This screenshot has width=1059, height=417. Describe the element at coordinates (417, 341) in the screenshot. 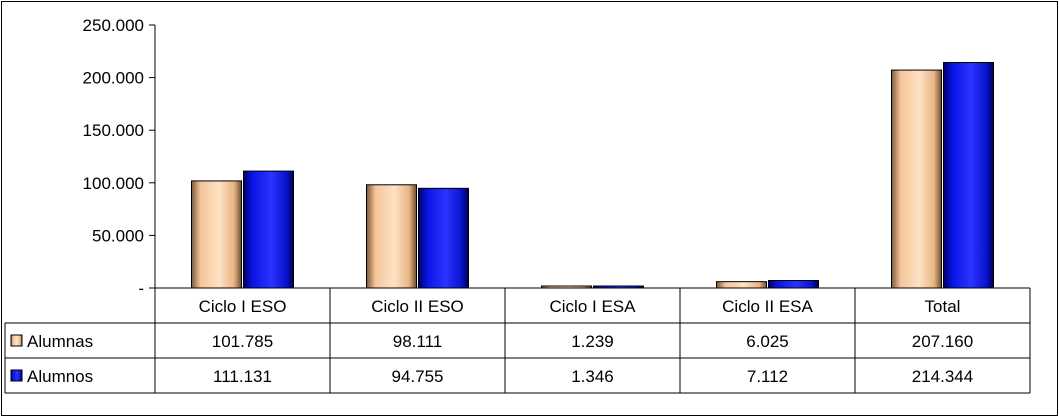

I see `data-label: 98.111` at that location.